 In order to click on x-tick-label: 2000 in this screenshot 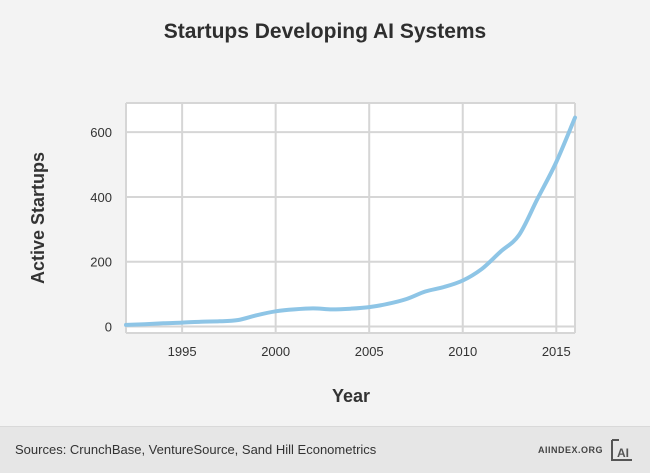, I will do `click(275, 351)`.